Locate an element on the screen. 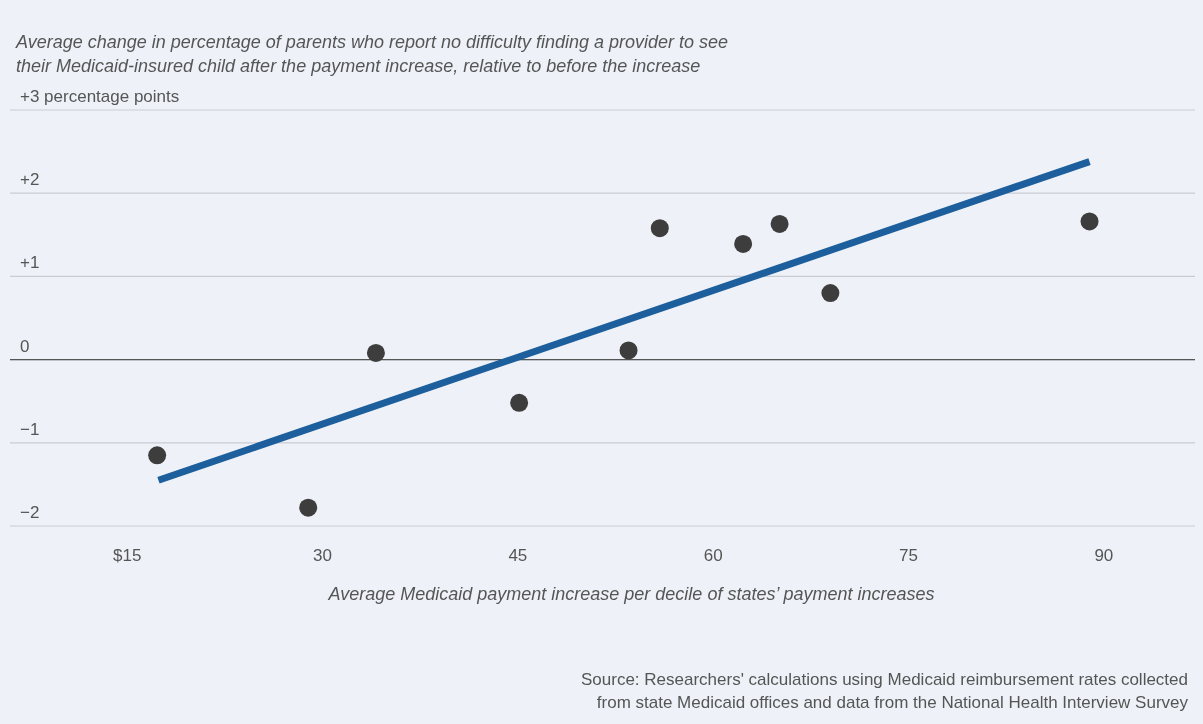  y-tick-label: +1 is located at coordinates (30, 263).